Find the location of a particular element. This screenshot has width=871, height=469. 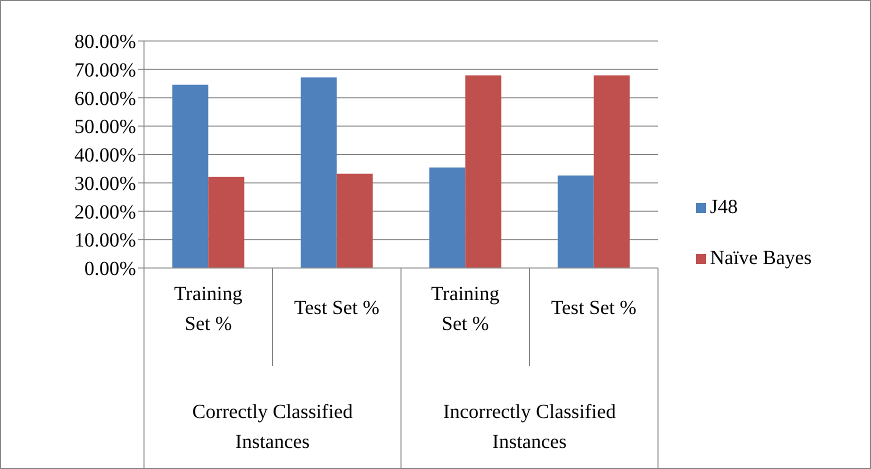

y-tick-label: 10.00% is located at coordinates (105, 241).